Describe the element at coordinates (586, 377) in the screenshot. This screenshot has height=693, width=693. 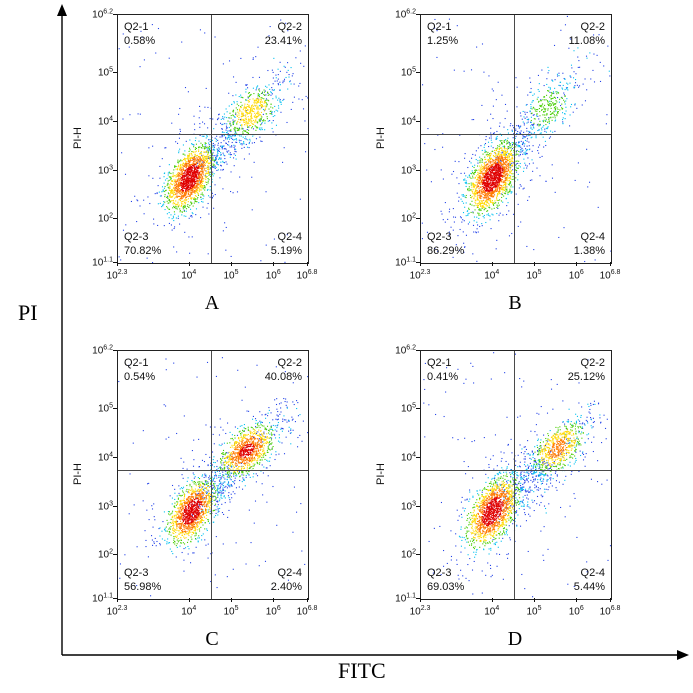
I see `quadrant-percentage: 25.12%` at that location.